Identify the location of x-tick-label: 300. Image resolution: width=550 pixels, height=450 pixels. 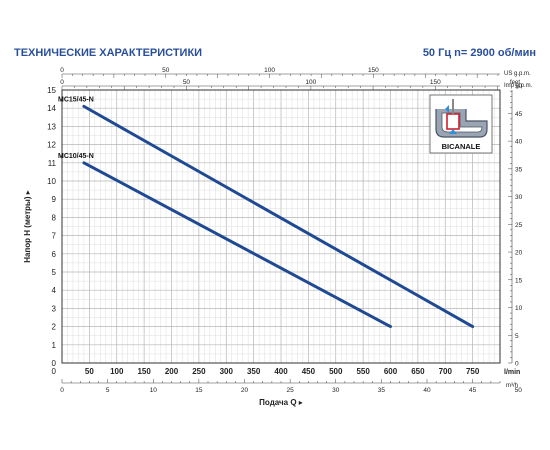
(227, 371).